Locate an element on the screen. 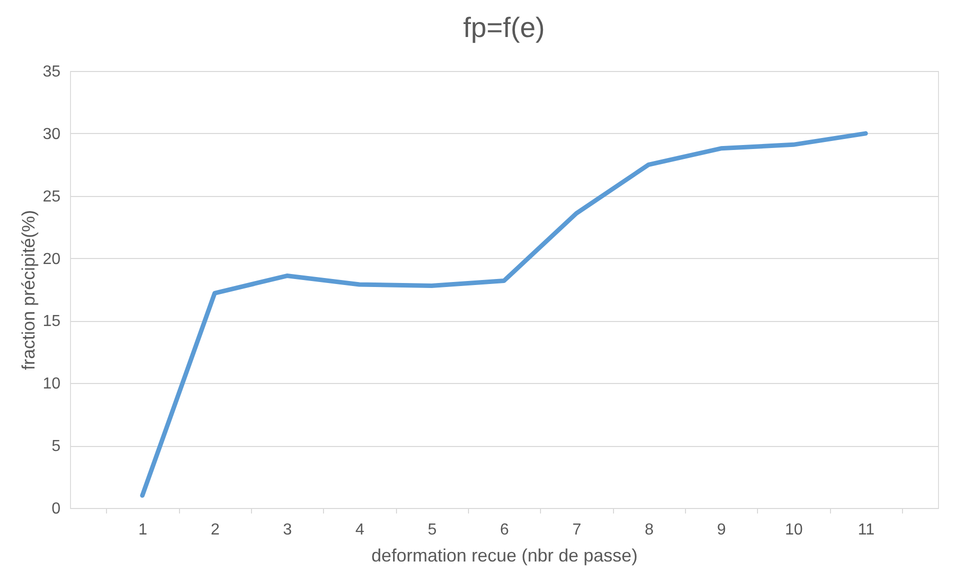 Image resolution: width=958 pixels, height=580 pixels. x-tick-label: 2 is located at coordinates (215, 530).